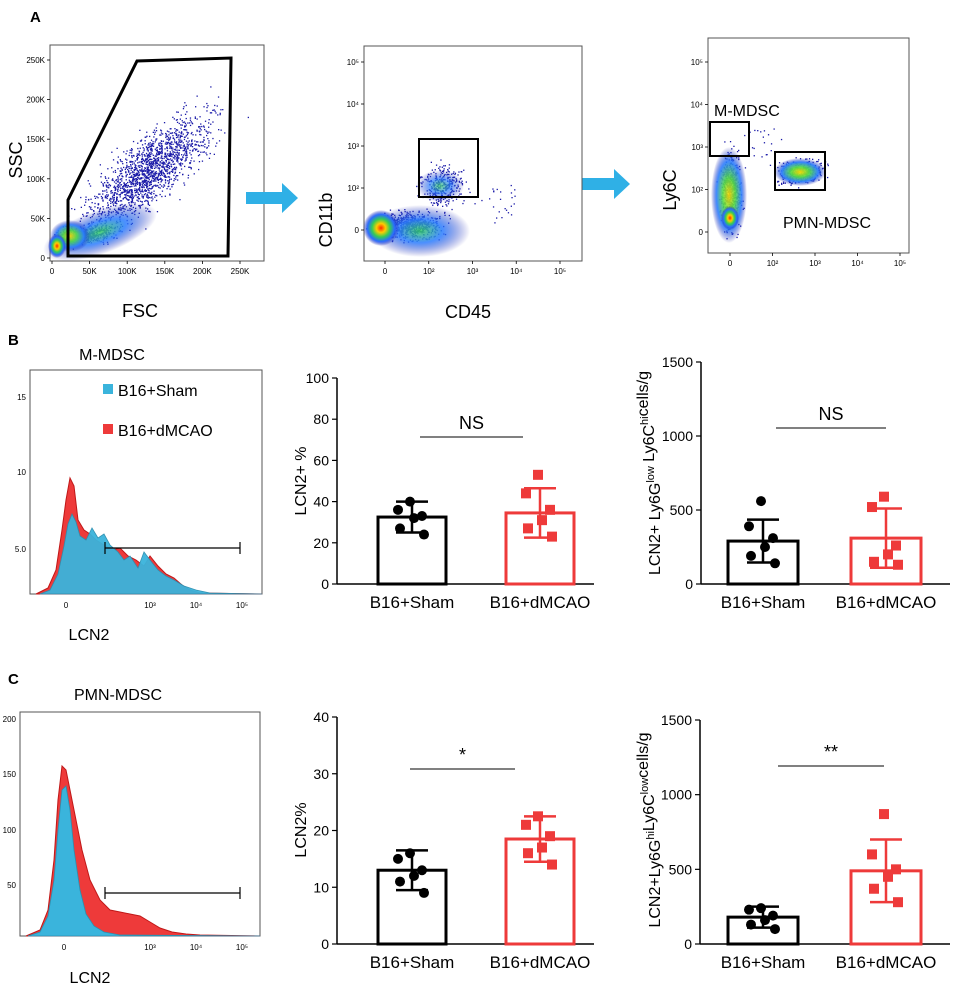  Describe the element at coordinates (468, 312) in the screenshot. I see `x-axis-label: CD45` at that location.